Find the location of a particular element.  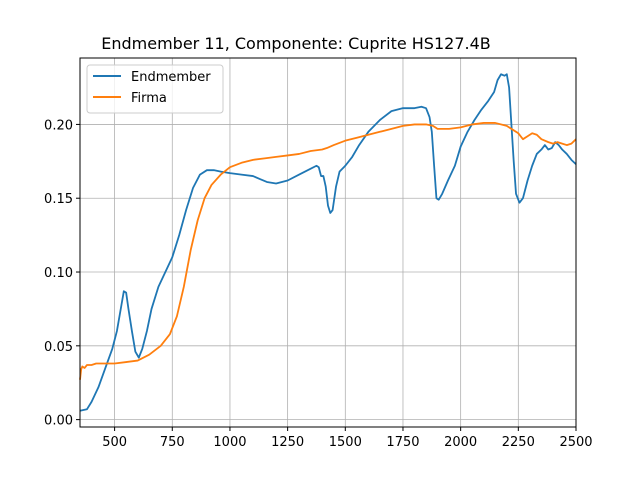

x-axis: 500 750 1000 1250 1500 1750 2000 2250 2500 is located at coordinates (347, 438).